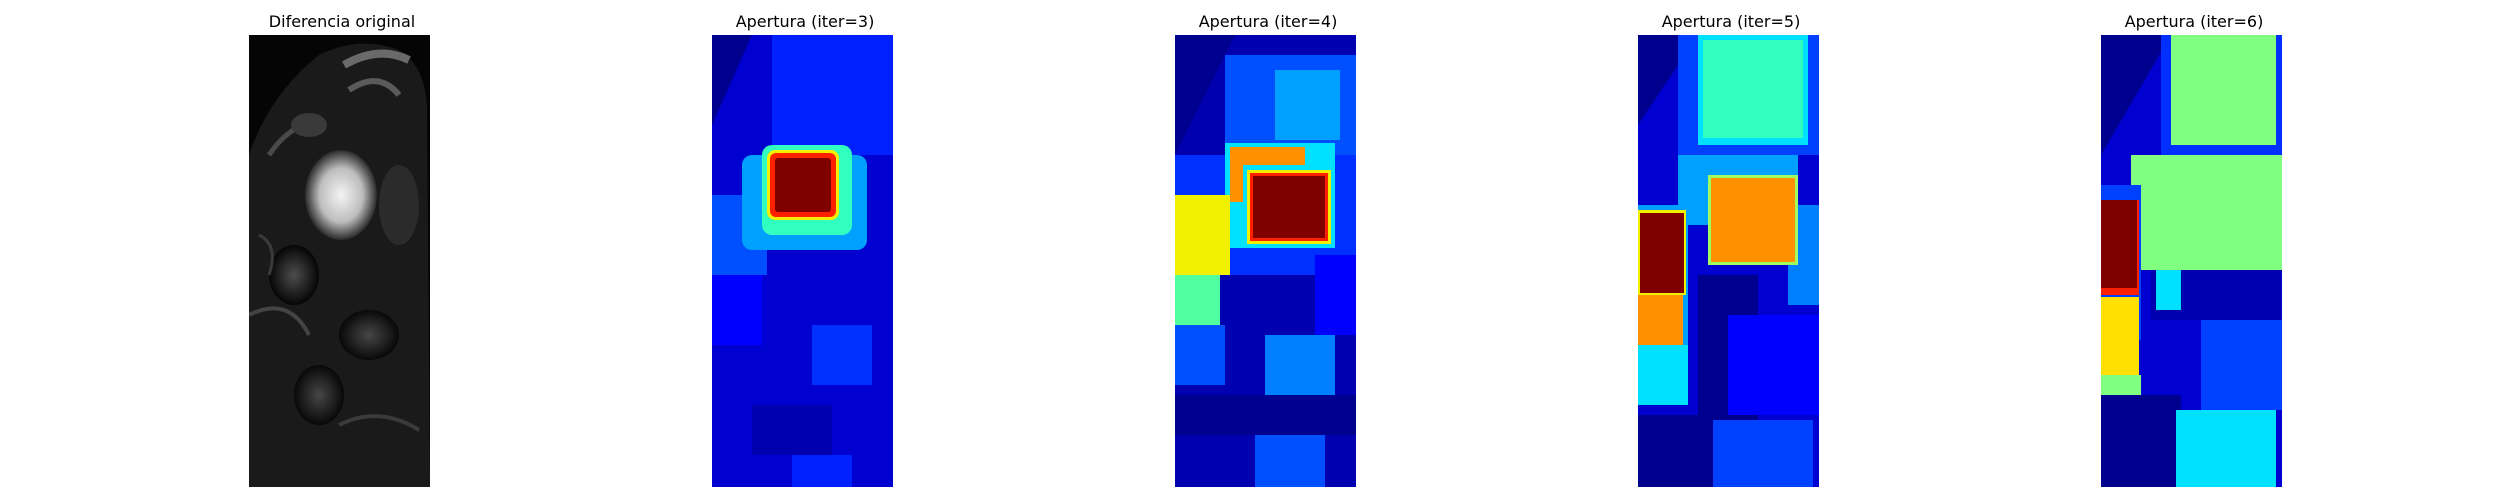 The image size is (2500, 500). I want to click on panel-iter-5: Apertura (iter=5), so click(1731, 250).